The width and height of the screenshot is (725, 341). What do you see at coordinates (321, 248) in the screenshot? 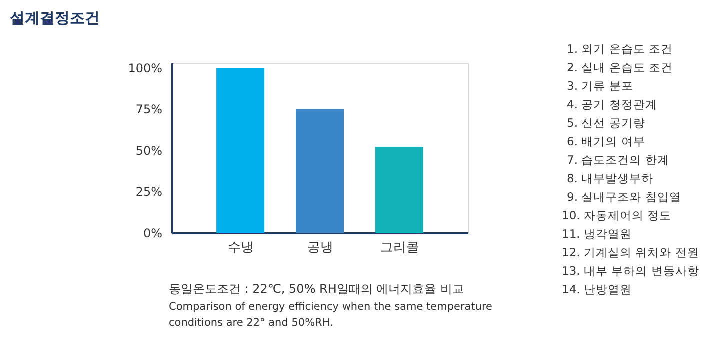
I see `x-tick-label: 공냉` at bounding box center [321, 248].